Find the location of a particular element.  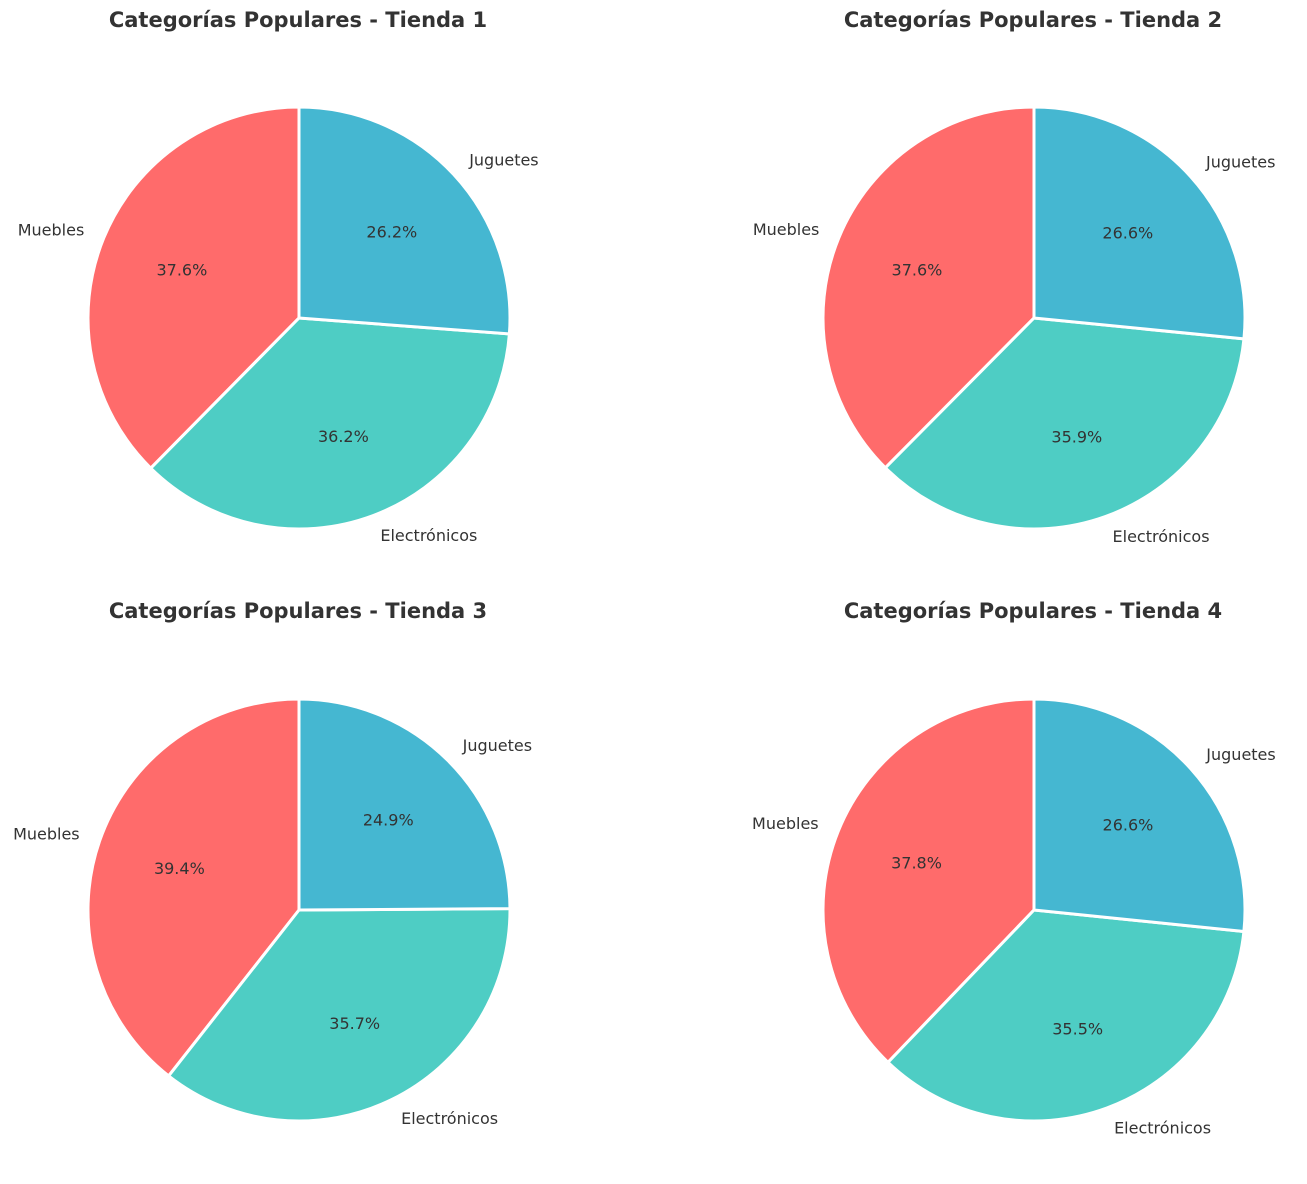

pct-label-muebles: 39.4% is located at coordinates (179, 868).